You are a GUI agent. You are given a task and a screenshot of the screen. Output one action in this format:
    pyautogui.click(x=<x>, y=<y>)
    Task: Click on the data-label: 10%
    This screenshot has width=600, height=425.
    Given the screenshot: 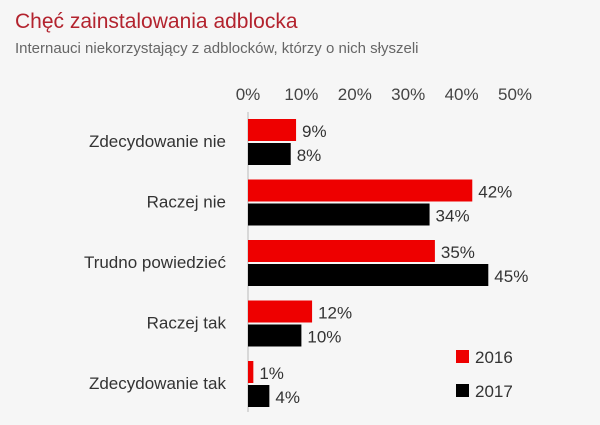 What is the action you would take?
    pyautogui.click(x=324, y=337)
    